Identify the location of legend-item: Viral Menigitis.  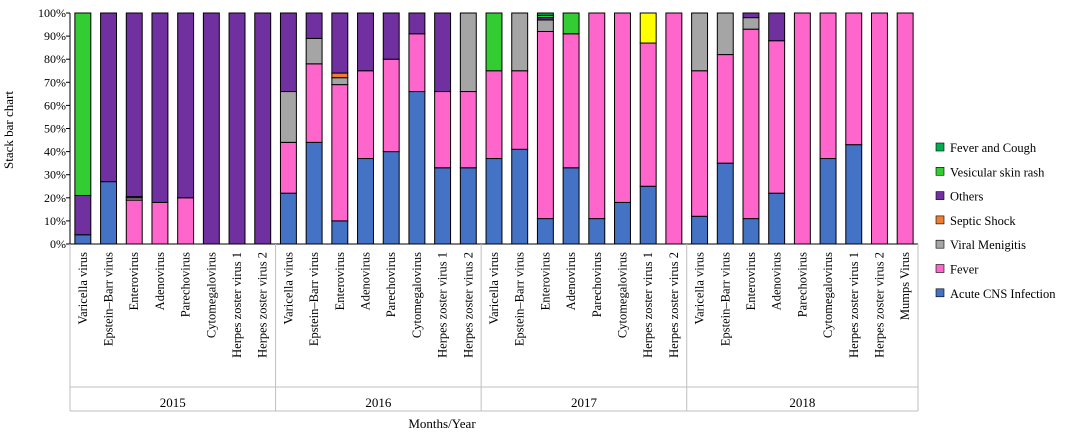
(980, 245).